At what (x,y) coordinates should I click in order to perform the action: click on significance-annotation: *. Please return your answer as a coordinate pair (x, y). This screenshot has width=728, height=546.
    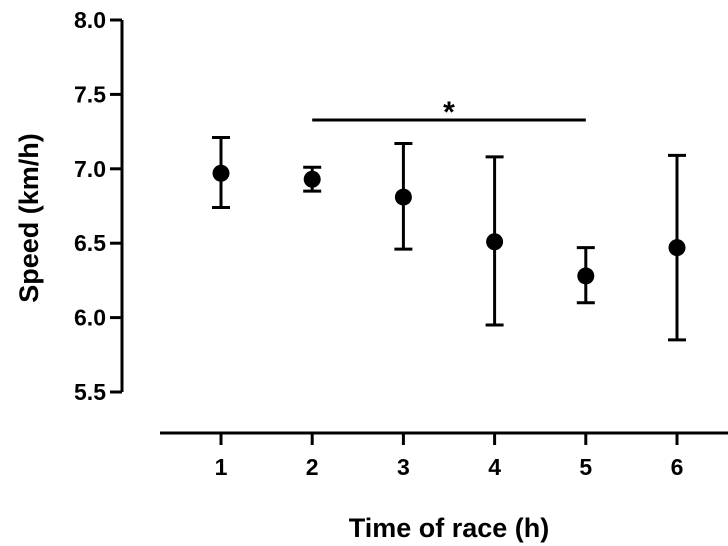
    Looking at the image, I should click on (449, 112).